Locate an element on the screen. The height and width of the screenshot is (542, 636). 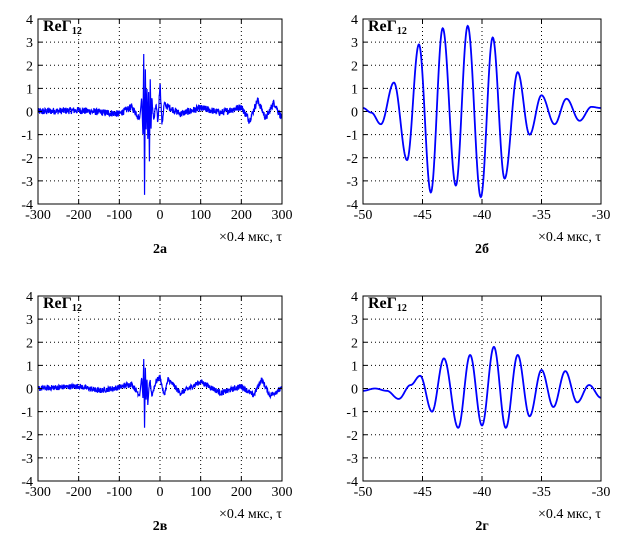
panel-label: 2б is located at coordinates (482, 249).